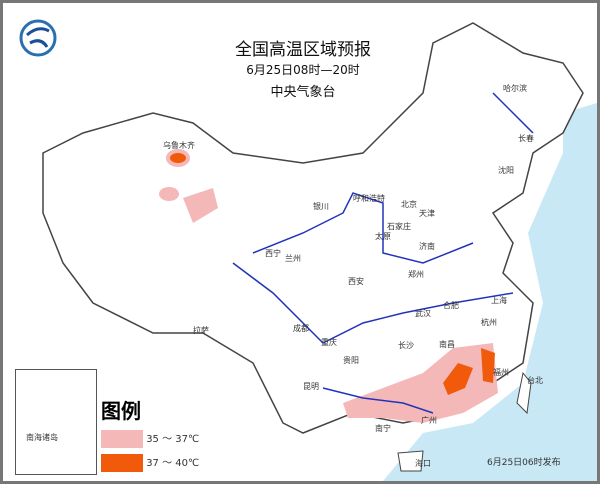 The image size is (600, 484). I want to click on yellow-river, so click(363, 228).